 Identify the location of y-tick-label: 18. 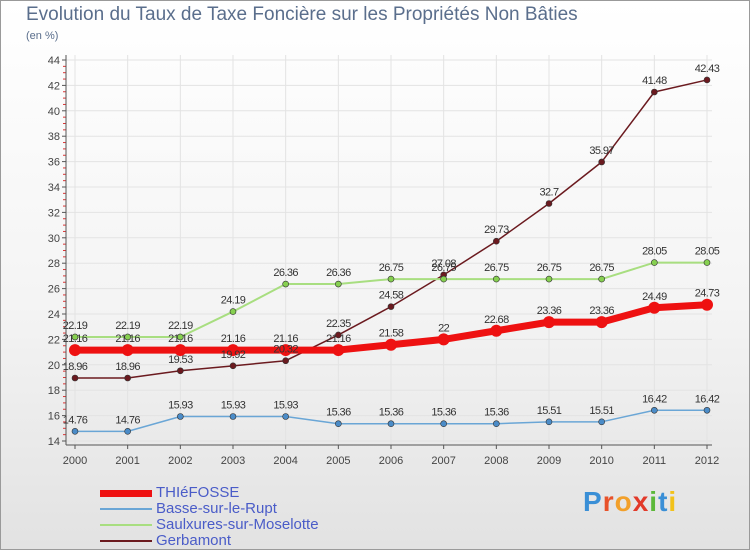
(54, 391).